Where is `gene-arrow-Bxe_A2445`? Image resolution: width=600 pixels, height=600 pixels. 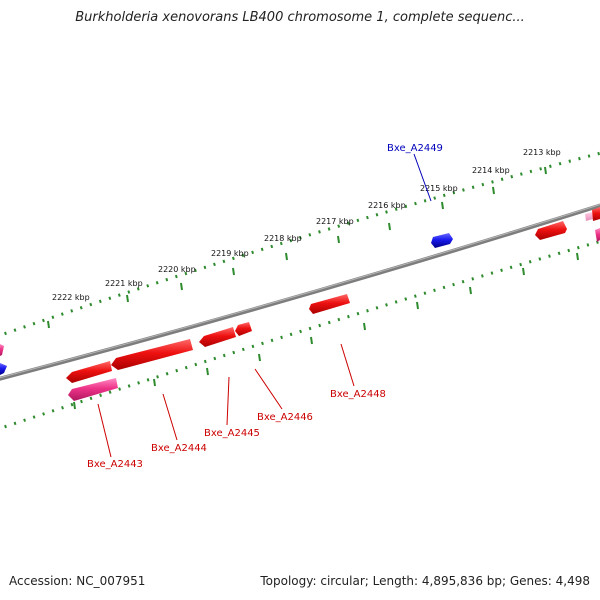
gene-arrow-Bxe_A2445 is located at coordinates (217, 337).